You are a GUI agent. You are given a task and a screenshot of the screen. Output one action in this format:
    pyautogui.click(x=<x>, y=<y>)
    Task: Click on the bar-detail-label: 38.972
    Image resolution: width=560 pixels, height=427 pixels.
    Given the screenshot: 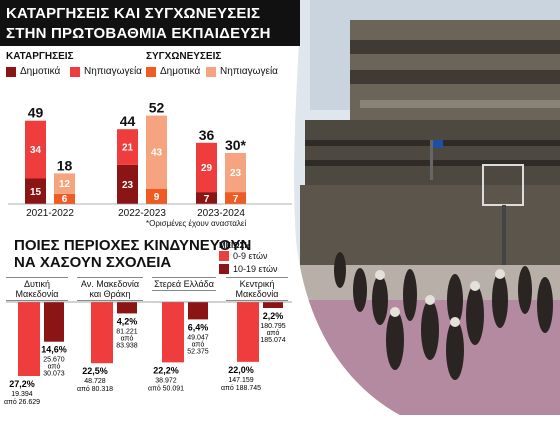 What is the action you would take?
    pyautogui.click(x=166, y=380)
    